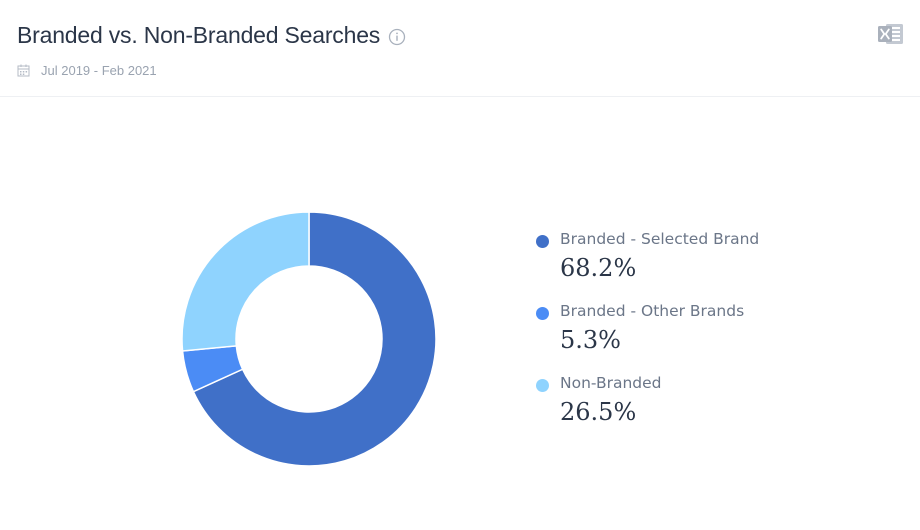  Describe the element at coordinates (660, 239) in the screenshot. I see `legend-label: Branded - Selected Brand` at that location.